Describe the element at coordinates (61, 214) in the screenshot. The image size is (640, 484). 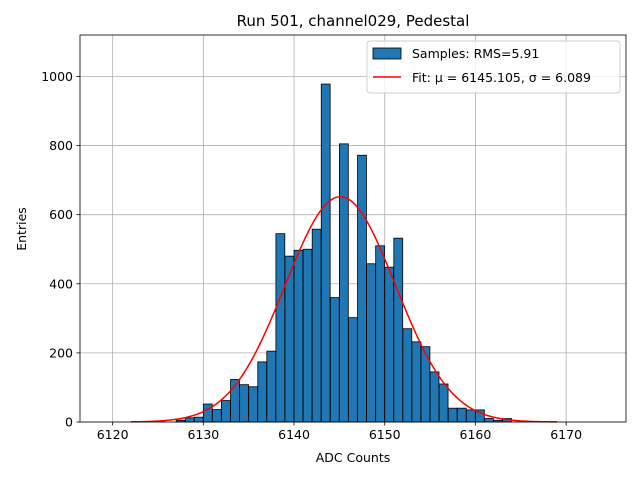
I see `y-tick-label: 600` at that location.